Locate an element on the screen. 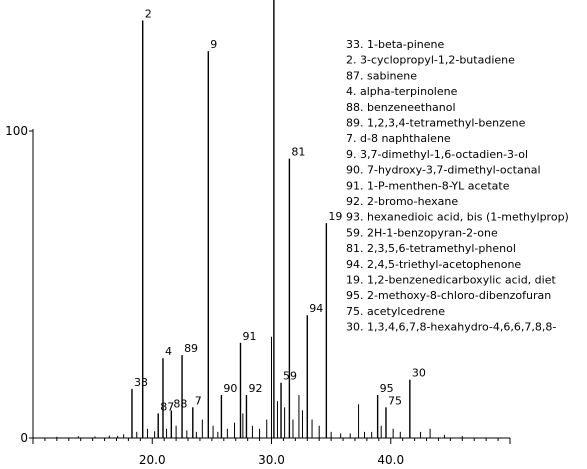  legend-entry: 75. acetylcedrene is located at coordinates (395, 311).